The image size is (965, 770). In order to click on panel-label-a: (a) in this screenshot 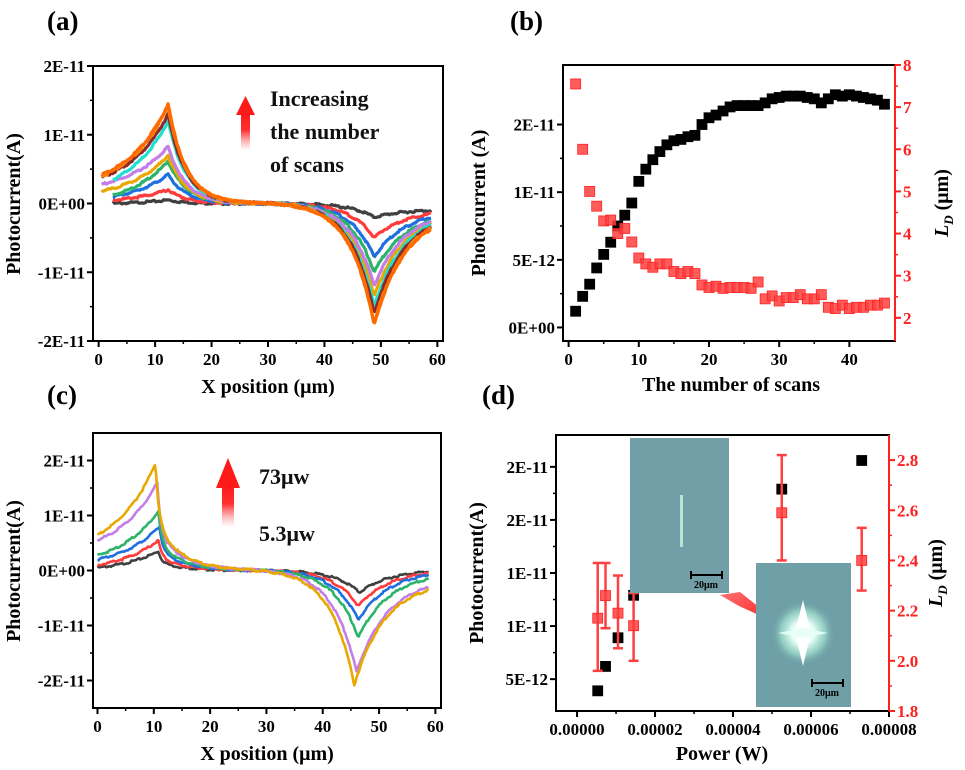, I will do `click(62, 21)`.